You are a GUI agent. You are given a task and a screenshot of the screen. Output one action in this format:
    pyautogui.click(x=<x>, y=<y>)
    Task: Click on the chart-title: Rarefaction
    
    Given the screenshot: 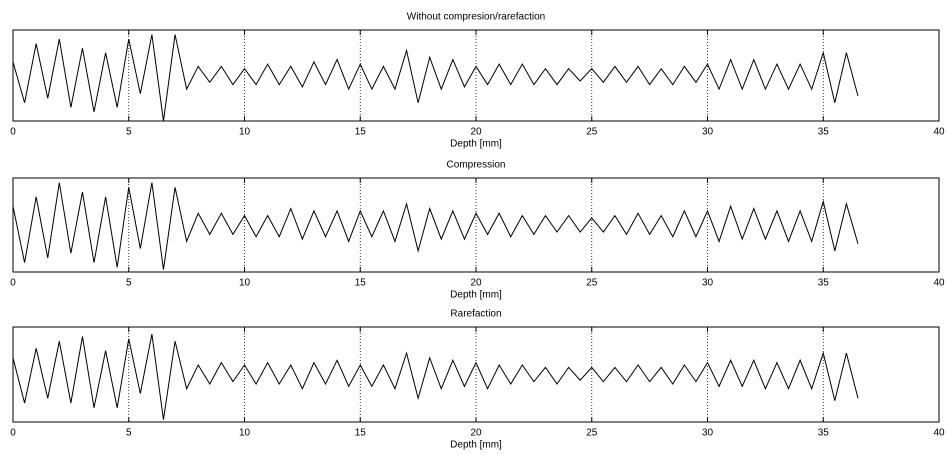 What is the action you would take?
    pyautogui.click(x=475, y=314)
    